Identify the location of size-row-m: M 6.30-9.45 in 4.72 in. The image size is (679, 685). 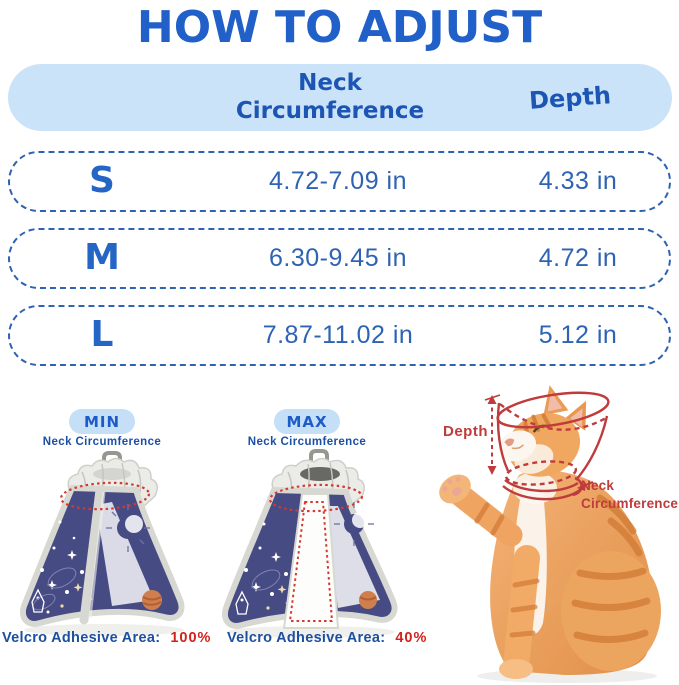
(339, 258).